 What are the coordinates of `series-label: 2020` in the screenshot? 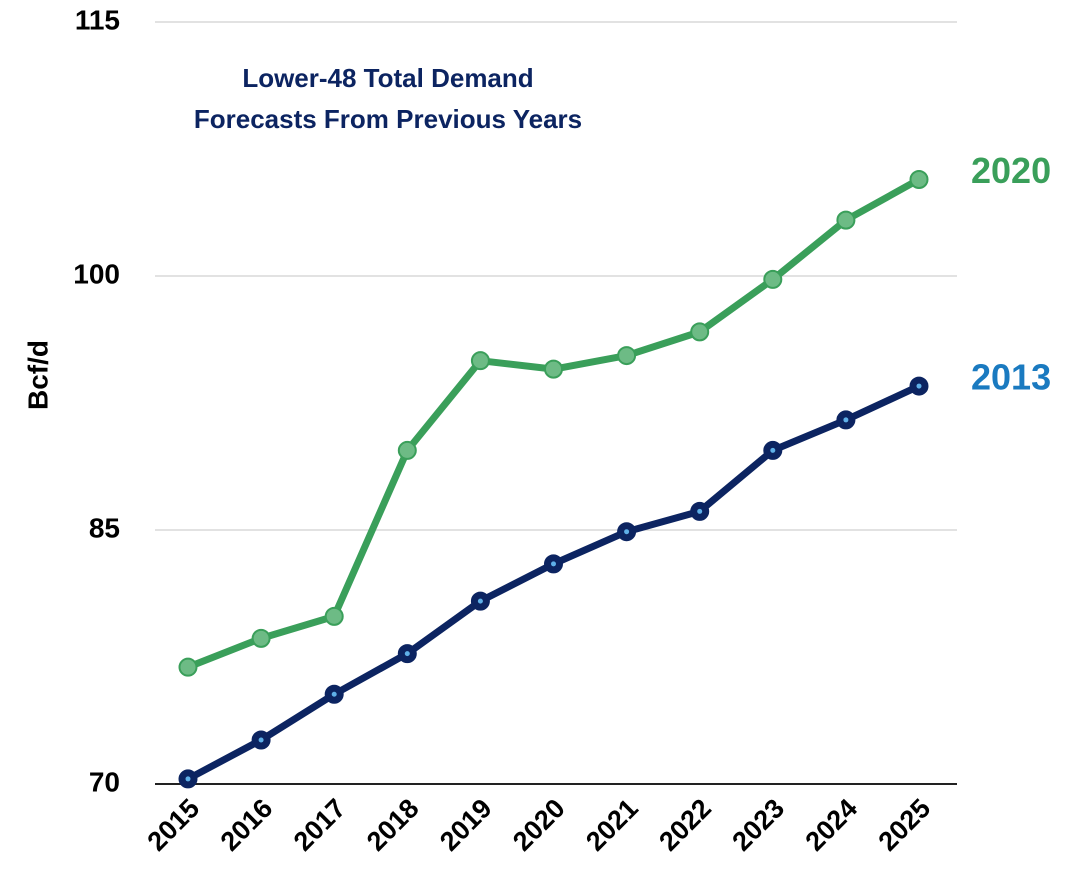 It's located at (1011, 170).